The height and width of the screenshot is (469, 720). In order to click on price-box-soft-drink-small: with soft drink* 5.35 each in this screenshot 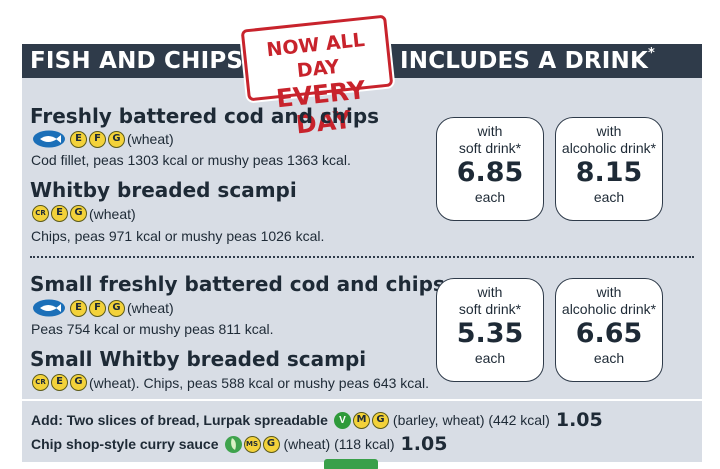, I will do `click(490, 330)`.